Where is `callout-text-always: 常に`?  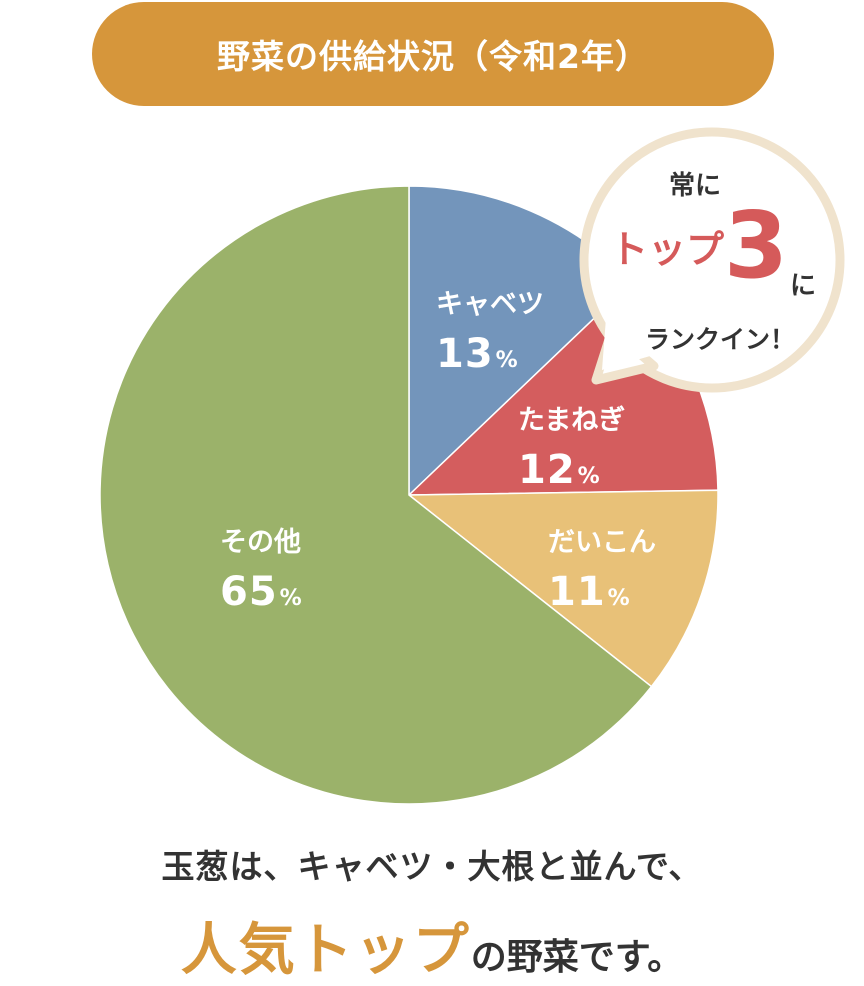
callout-text-always: 常に is located at coordinates (694, 186).